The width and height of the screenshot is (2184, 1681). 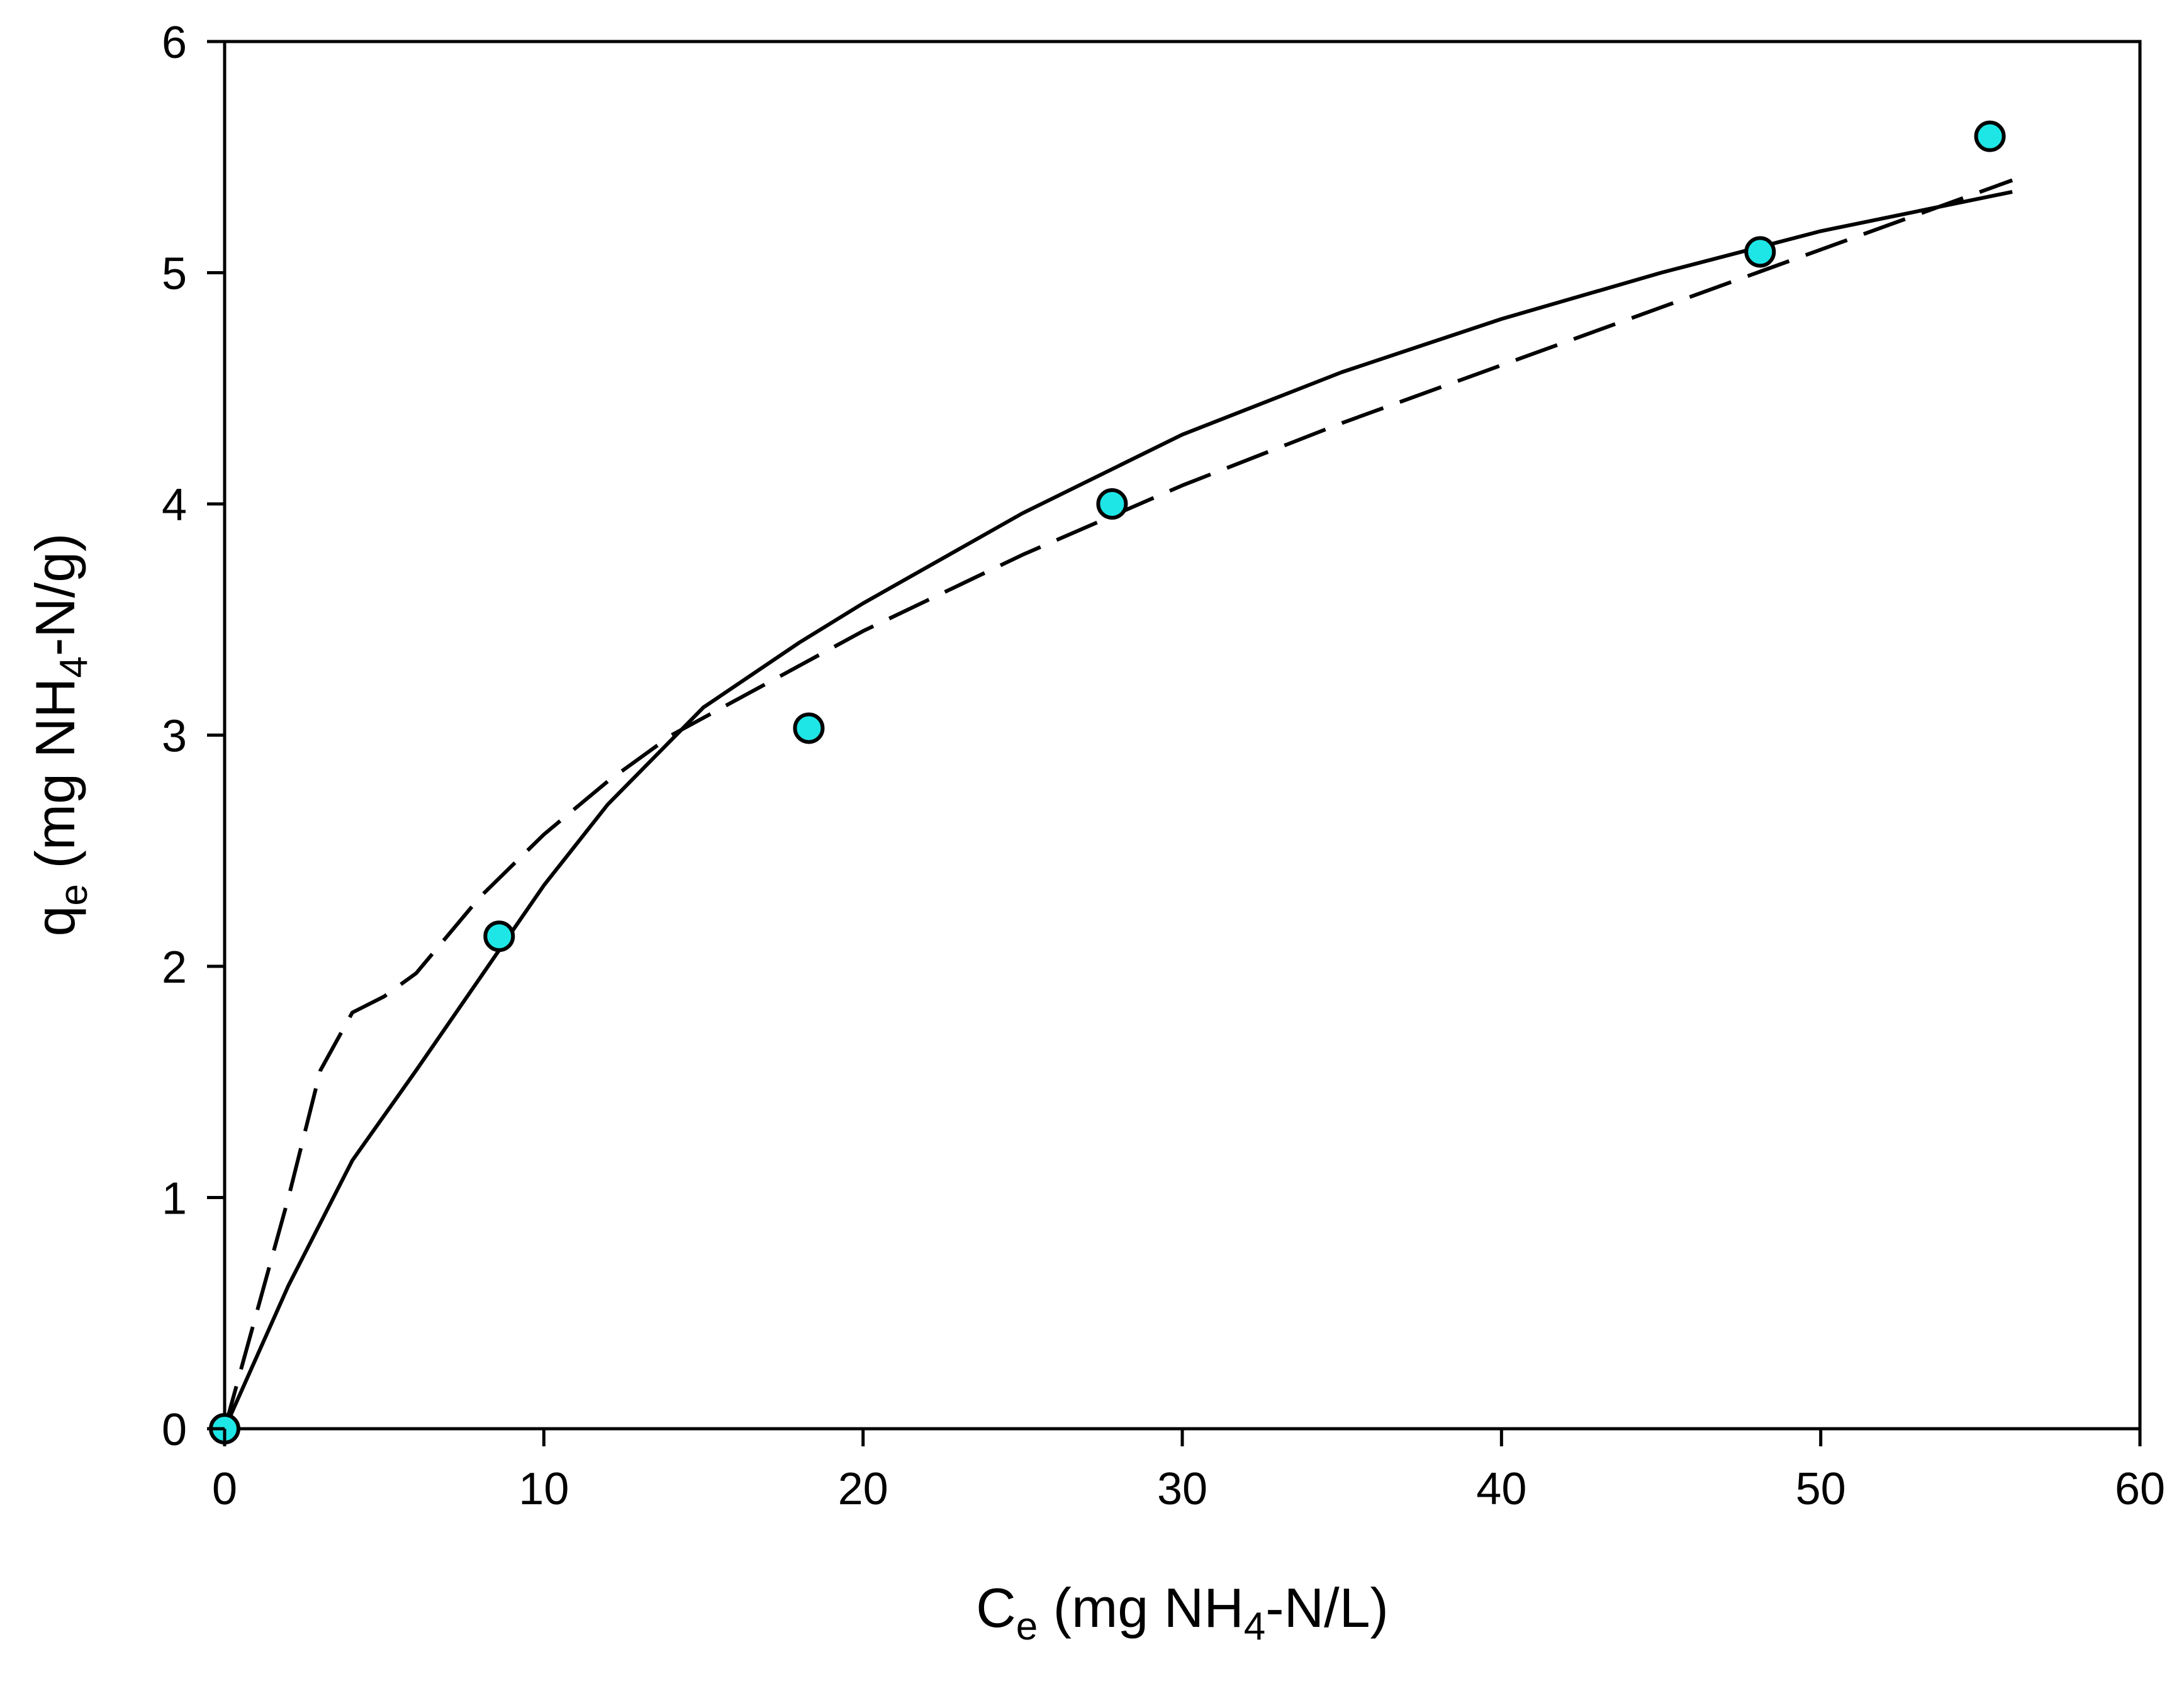 I want to click on x-axis-label-subscript-4: 4, so click(x=1254, y=1626).